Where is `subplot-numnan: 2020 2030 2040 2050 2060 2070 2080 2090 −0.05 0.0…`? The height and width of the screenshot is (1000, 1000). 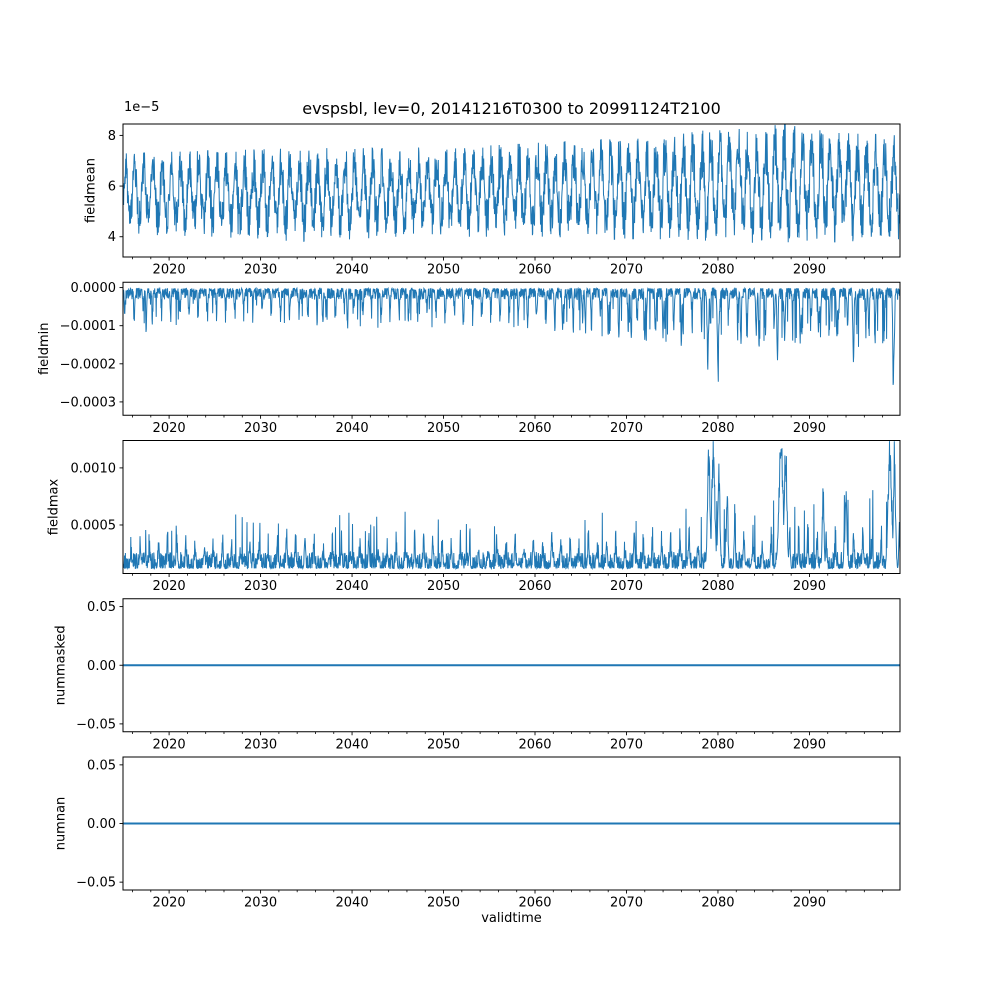
subplot-numnan: 2020 2030 2040 2050 2060 2070 2080 2090 −0.05 0.0… is located at coordinates (477, 833).